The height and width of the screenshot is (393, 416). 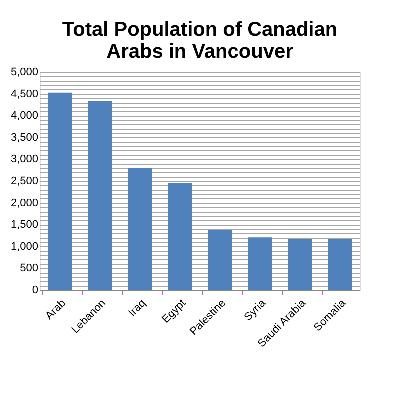 What do you see at coordinates (200, 52) in the screenshot?
I see `text: Arabs in Vancouver` at bounding box center [200, 52].